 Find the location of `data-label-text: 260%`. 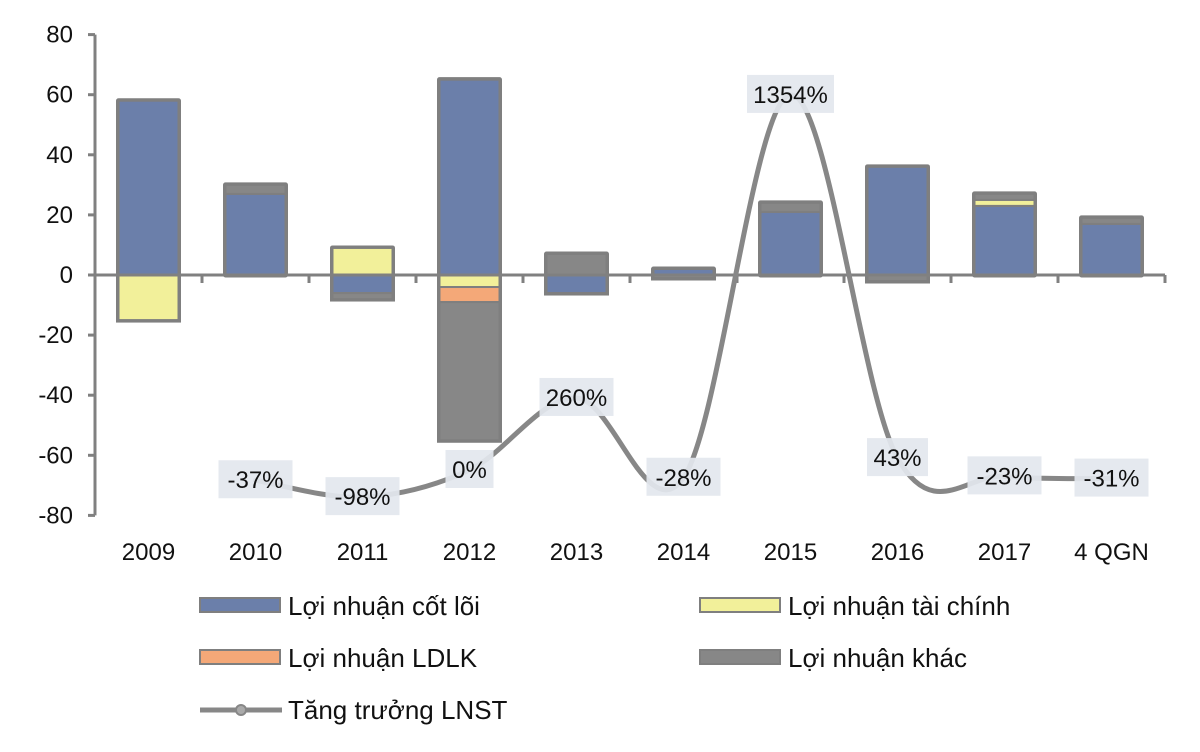

data-label-text: 260% is located at coordinates (576, 398).